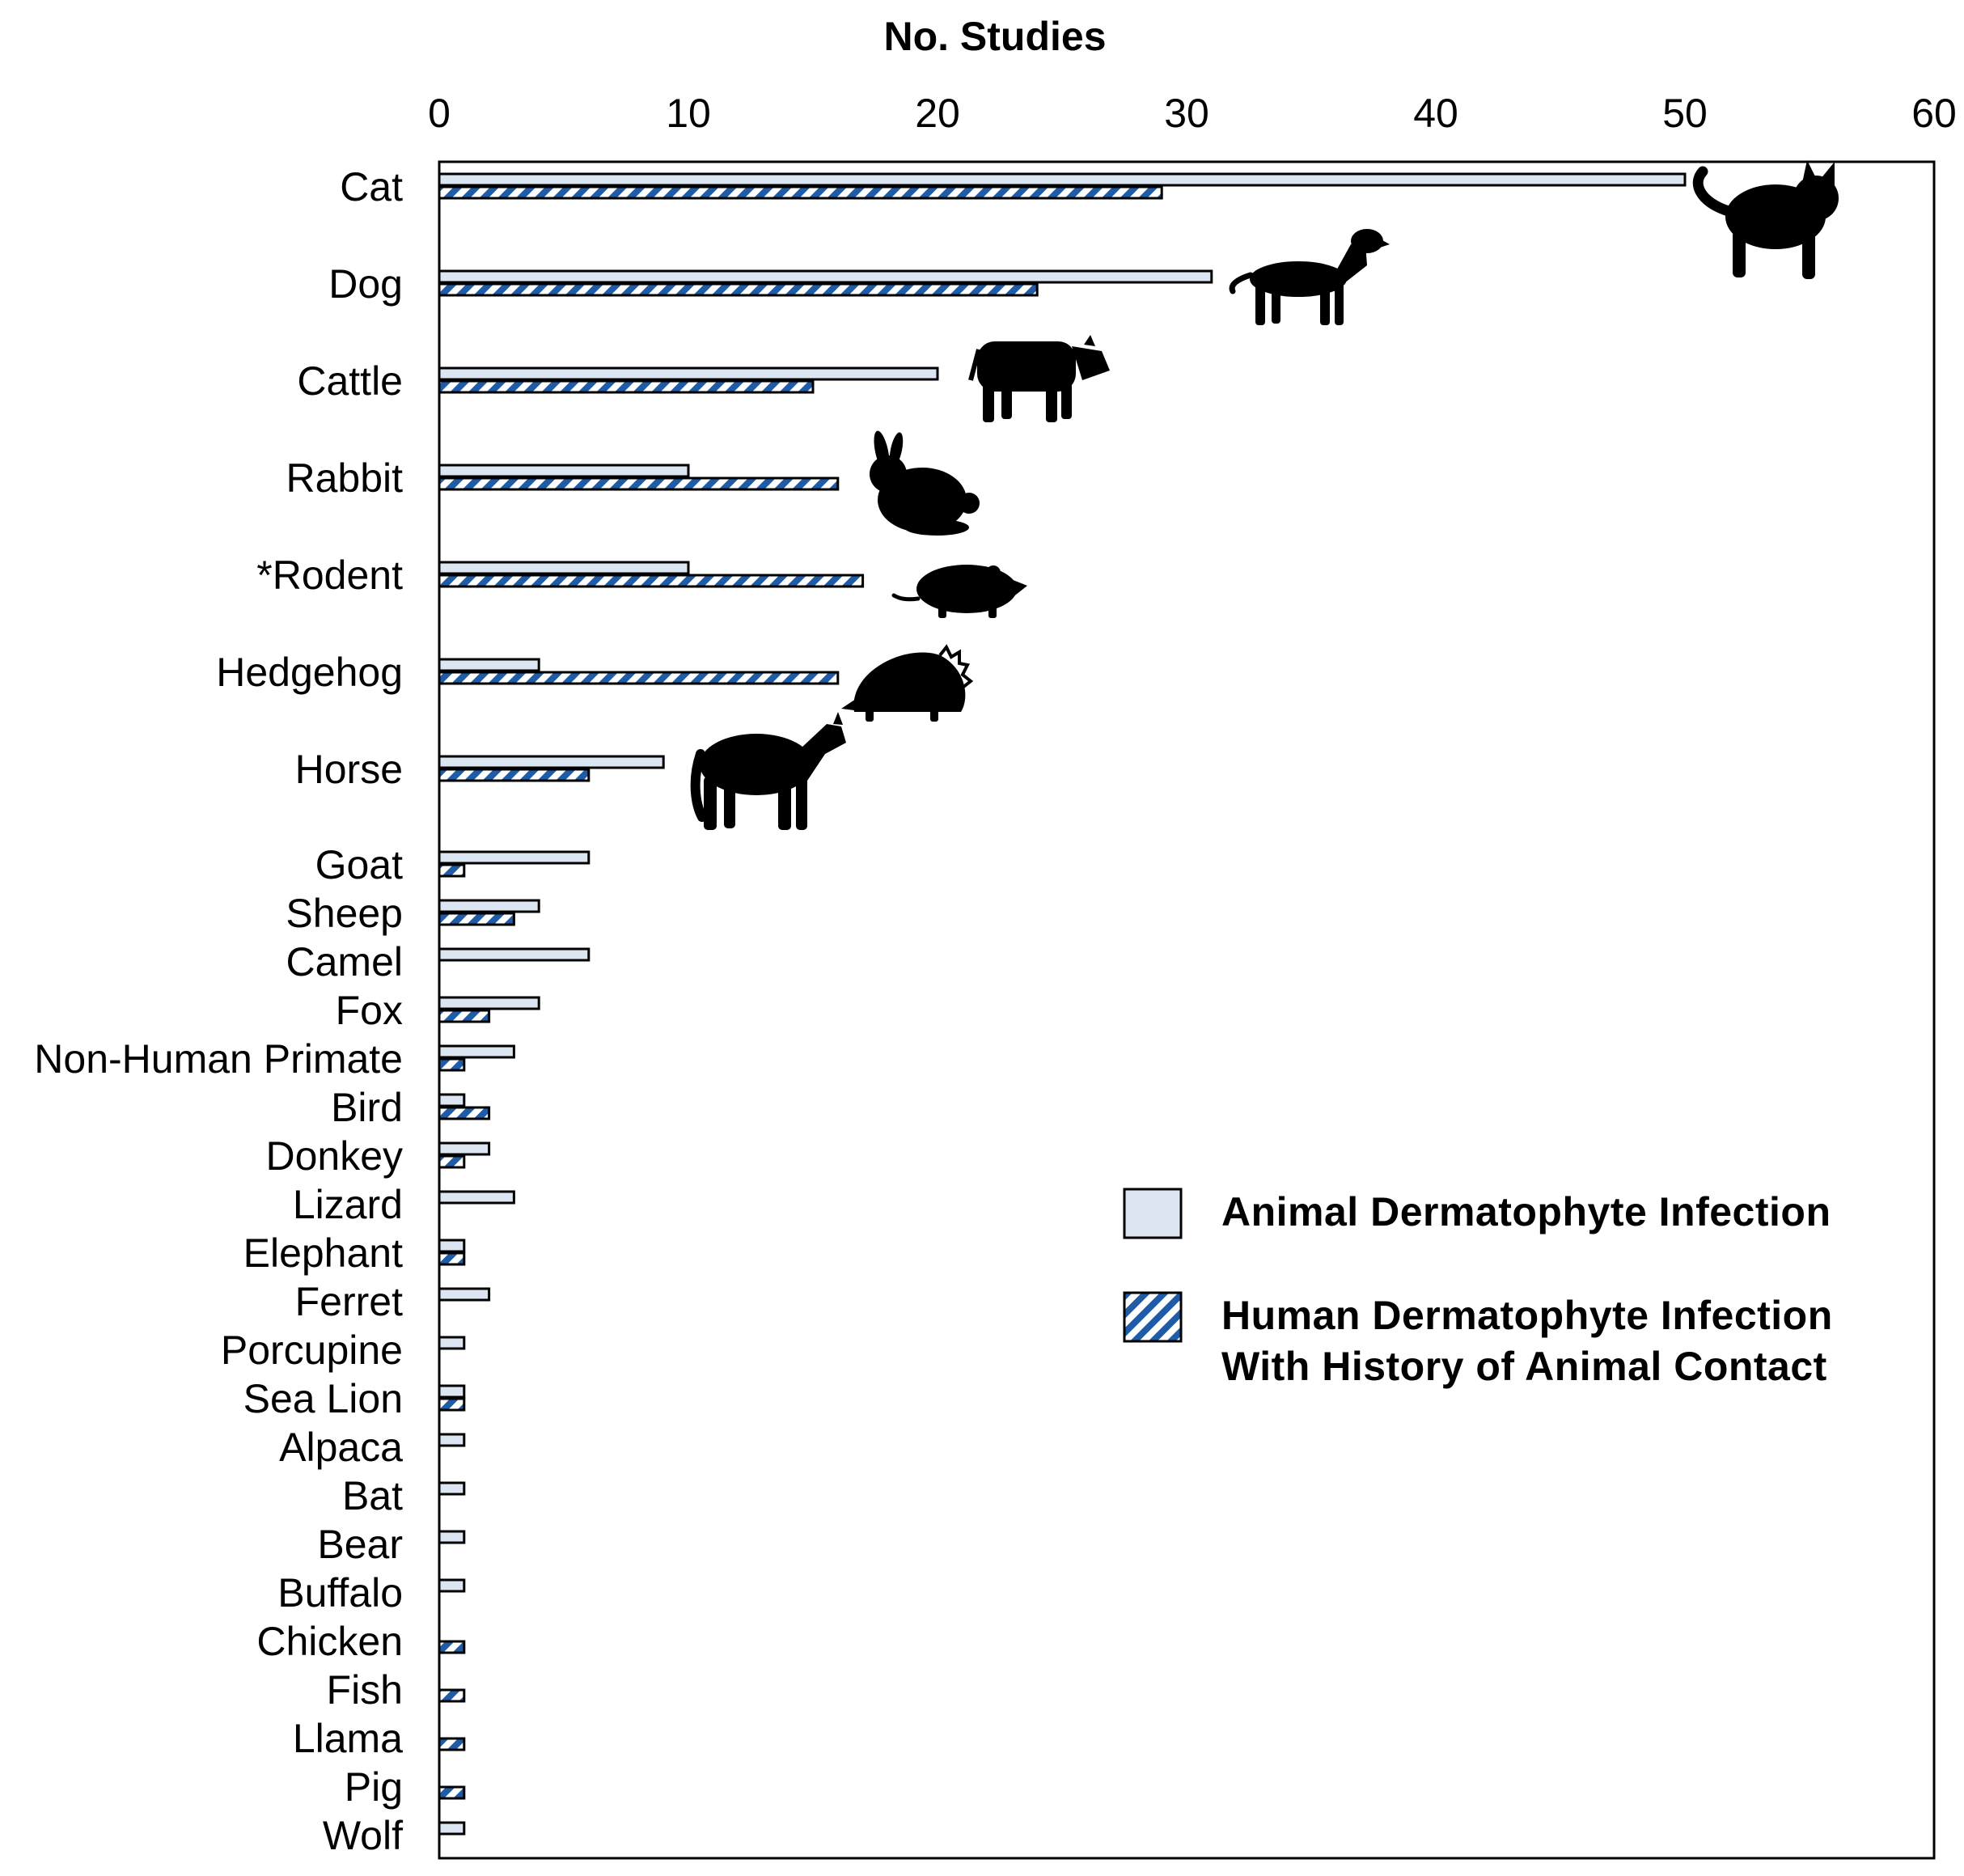 The image size is (1964, 1876). I want to click on category-label: Chicken, so click(329, 1641).